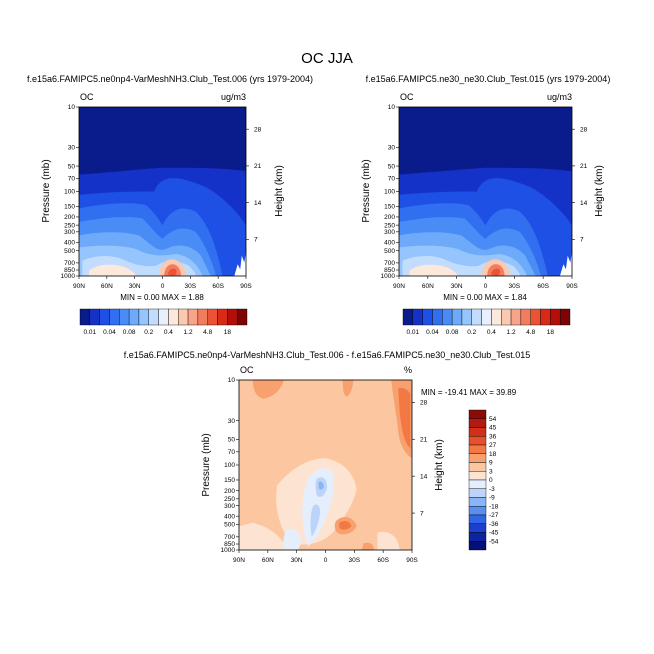 This screenshot has width=654, height=654. What do you see at coordinates (485, 297) in the screenshot?
I see `min-max-stats: MIN = 0.00 MAX = 1.84` at bounding box center [485, 297].